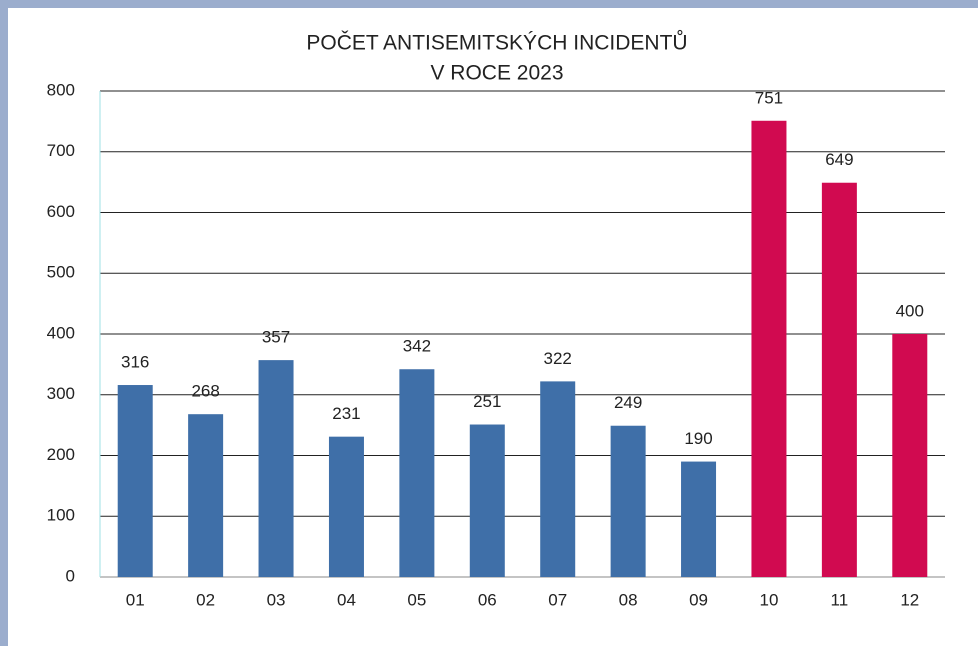 This screenshot has height=646, width=978. I want to click on x-tick-label: 06, so click(487, 599).